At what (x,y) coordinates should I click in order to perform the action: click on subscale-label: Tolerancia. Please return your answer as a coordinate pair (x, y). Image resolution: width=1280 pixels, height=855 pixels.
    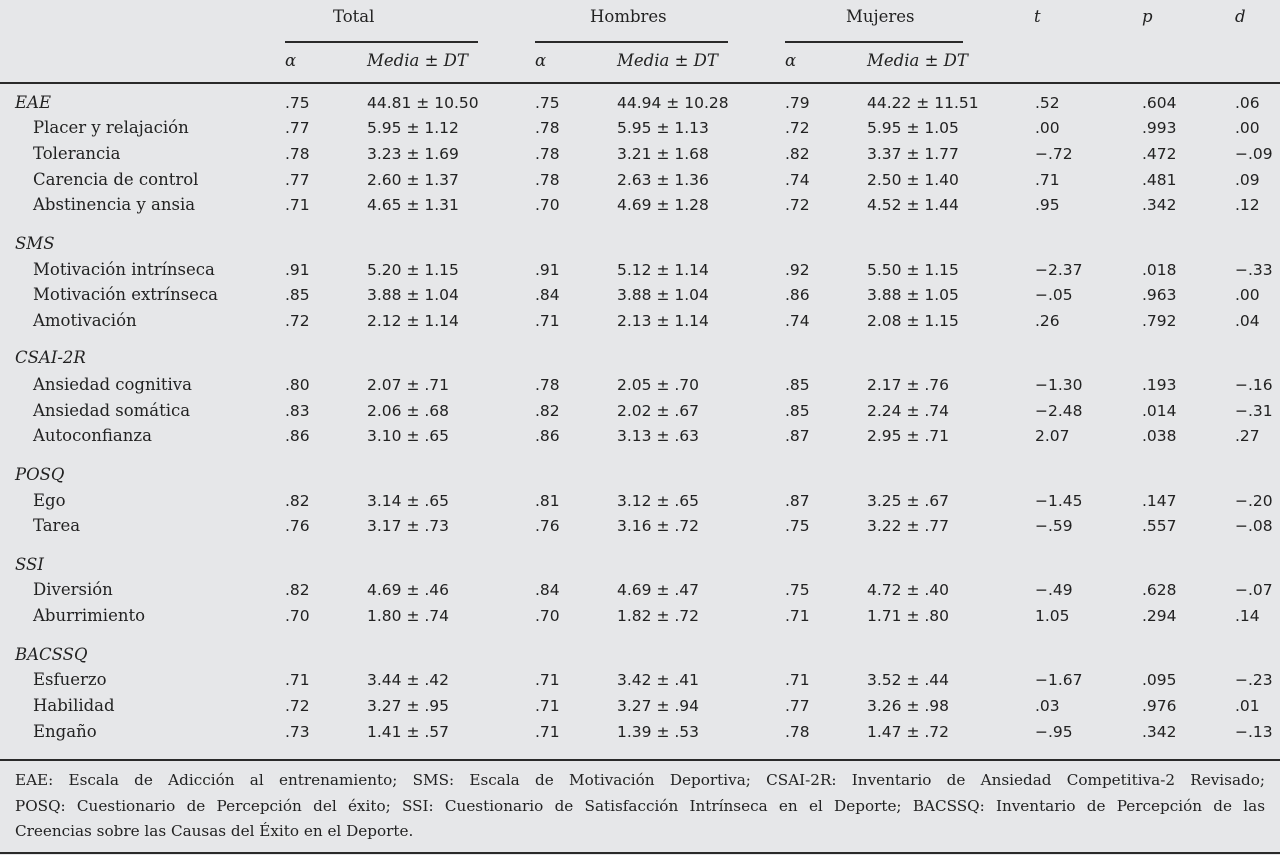
    Looking at the image, I should click on (77, 153).